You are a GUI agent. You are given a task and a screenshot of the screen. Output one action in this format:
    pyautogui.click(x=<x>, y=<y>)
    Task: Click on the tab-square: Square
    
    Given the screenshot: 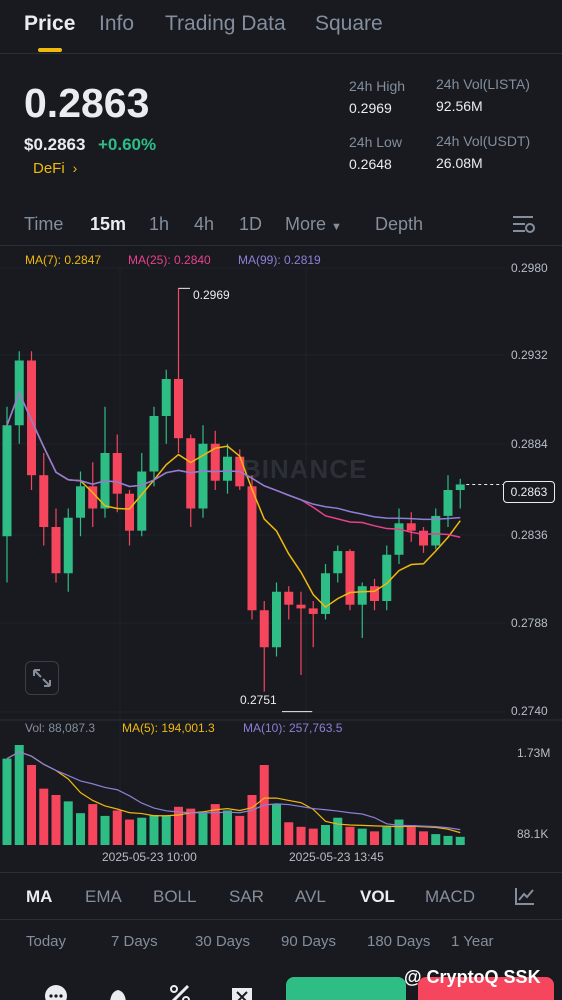 What is the action you would take?
    pyautogui.click(x=349, y=23)
    